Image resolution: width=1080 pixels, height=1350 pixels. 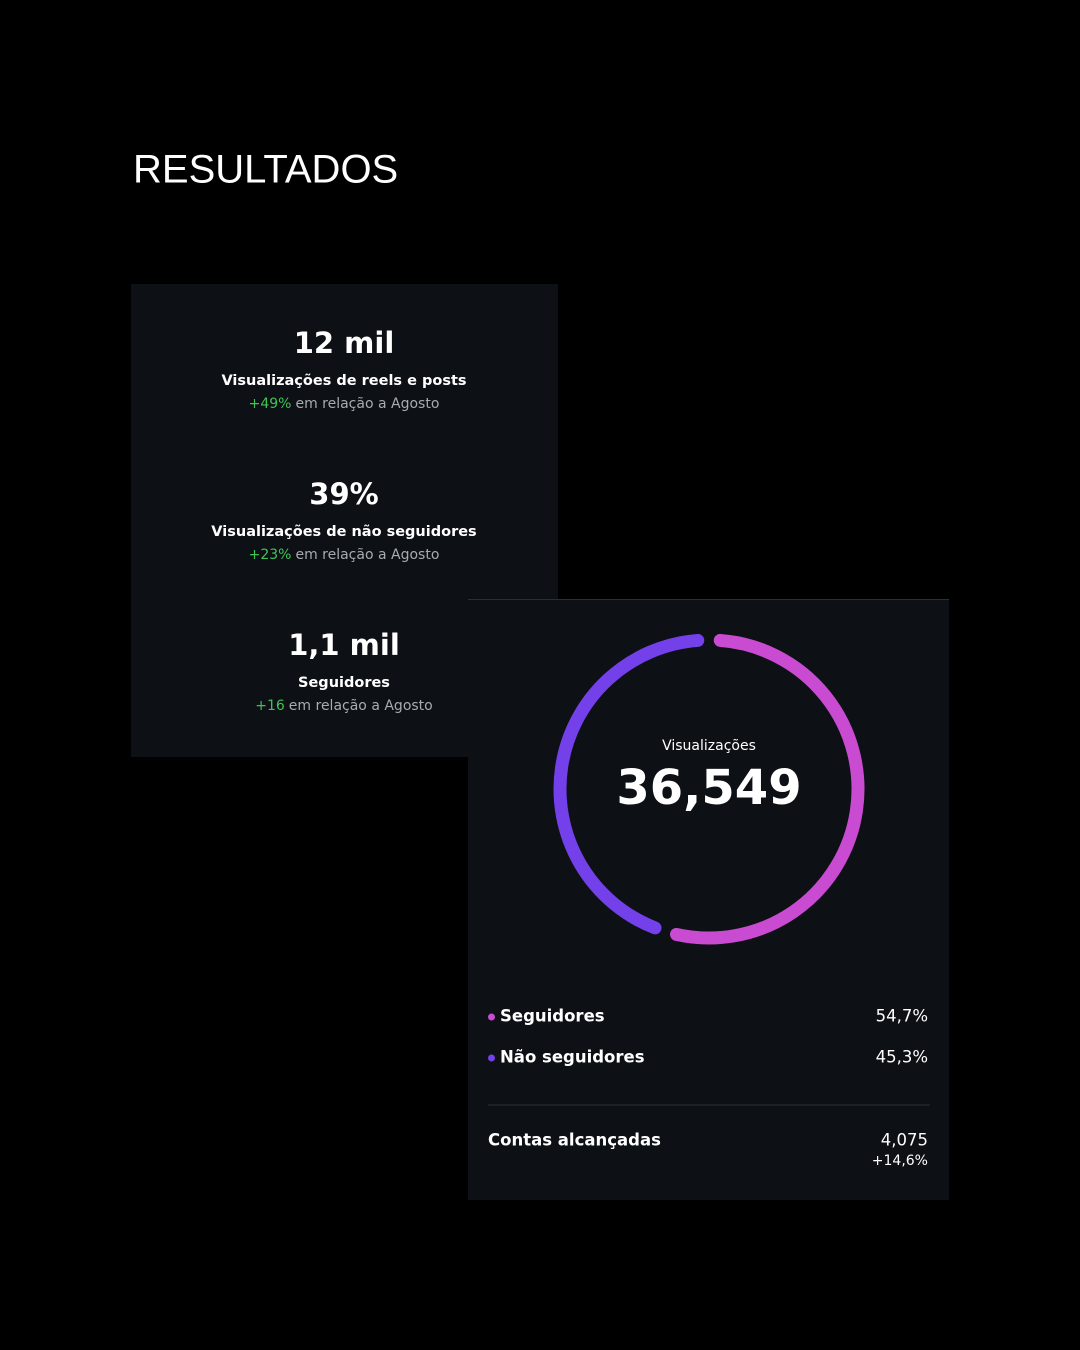 I want to click on legend-value: 45,3%, so click(x=902, y=1057).